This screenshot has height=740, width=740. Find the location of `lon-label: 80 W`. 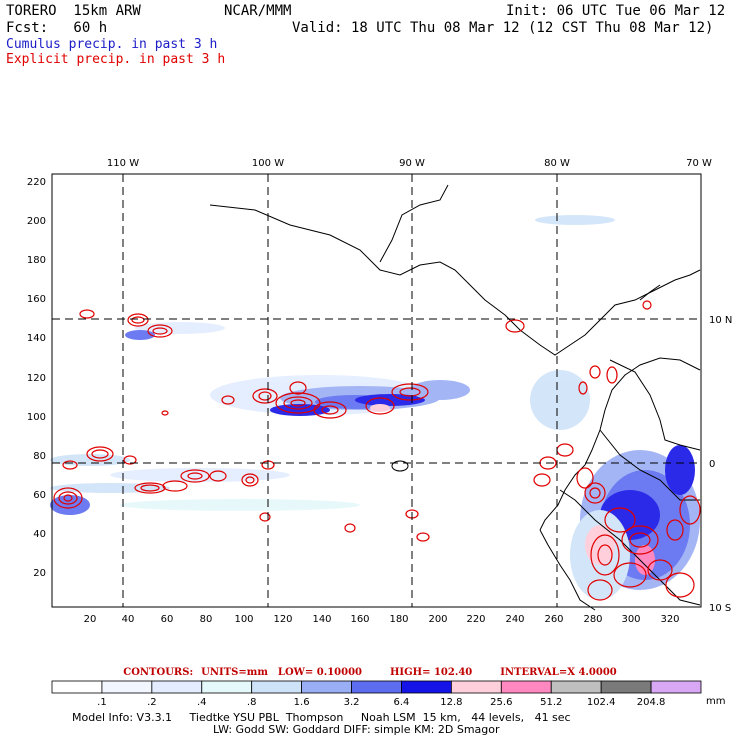

lon-label: 80 W is located at coordinates (557, 163).